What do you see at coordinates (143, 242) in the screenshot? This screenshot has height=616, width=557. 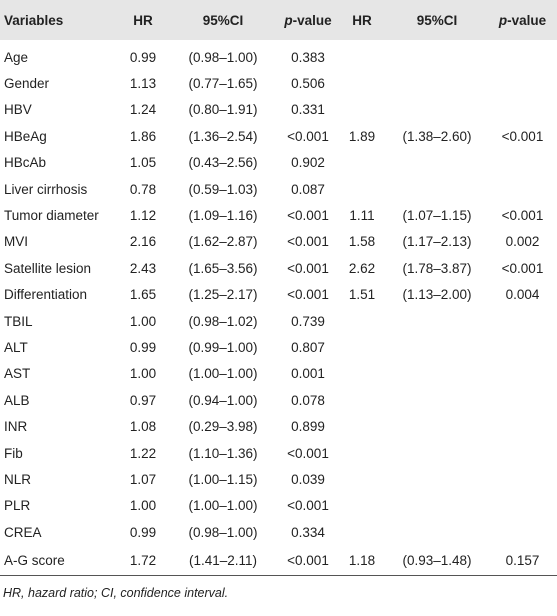 I see `table-cell: 2.16` at bounding box center [143, 242].